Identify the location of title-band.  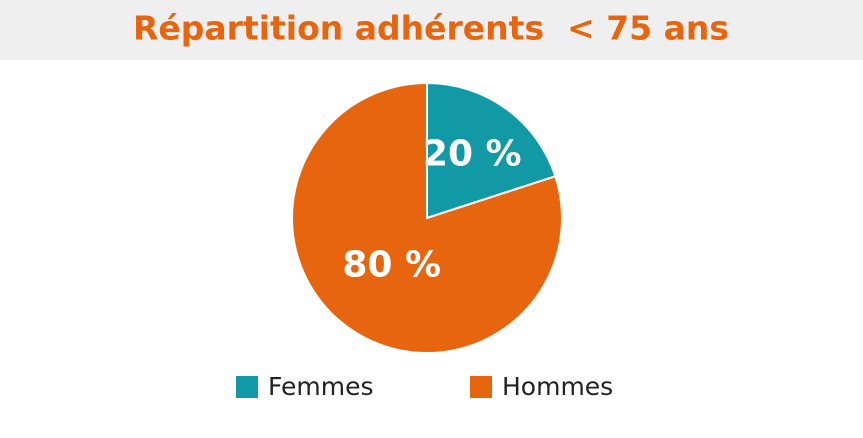
(431, 30).